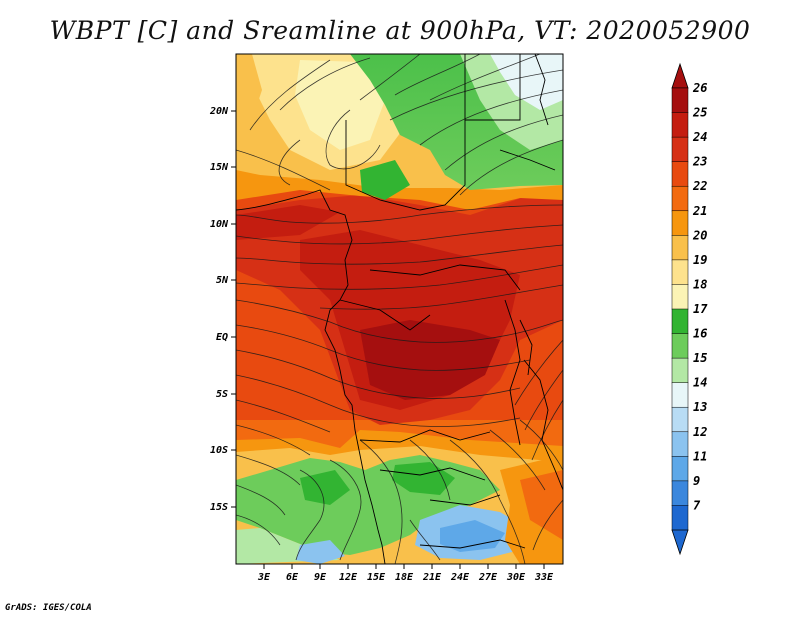  Describe the element at coordinates (222, 280) in the screenshot. I see `lat-label: 5N` at that location.